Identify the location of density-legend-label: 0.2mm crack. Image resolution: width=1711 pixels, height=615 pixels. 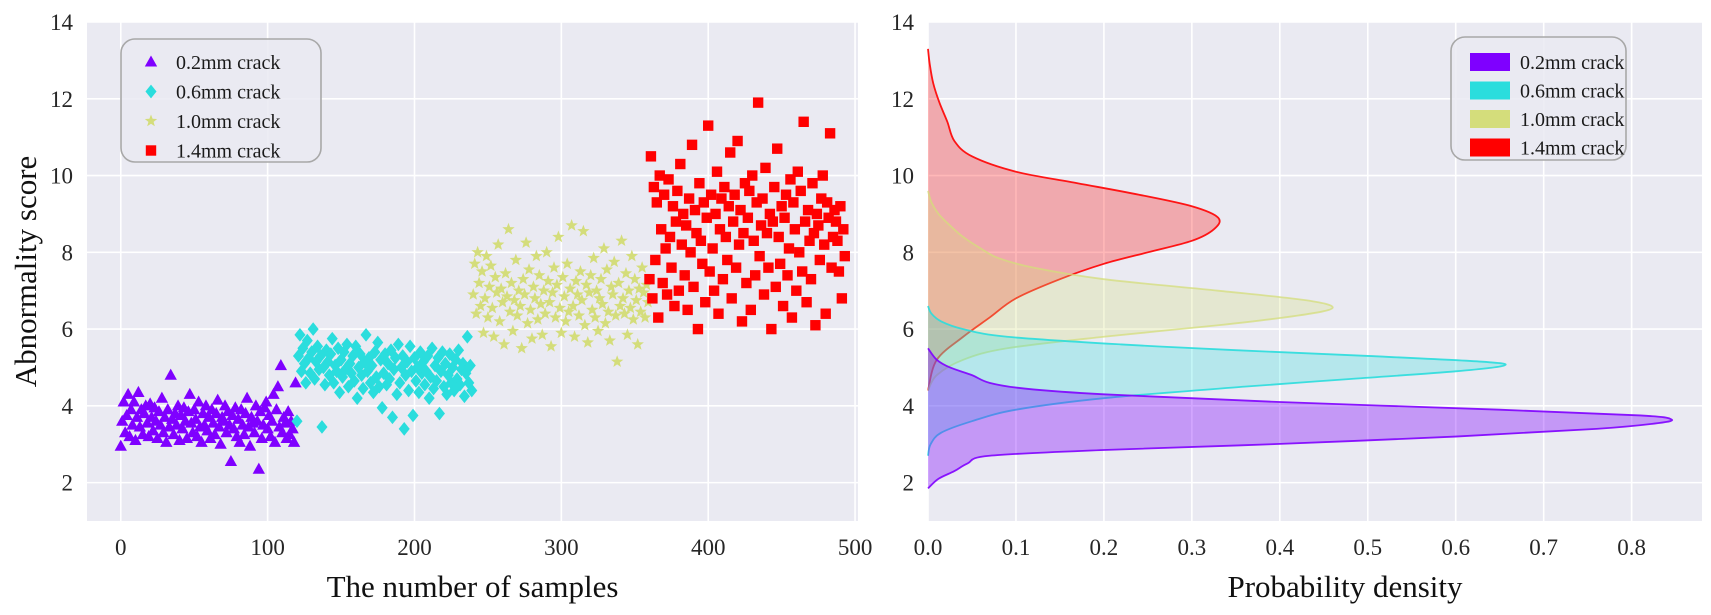
(1572, 63).